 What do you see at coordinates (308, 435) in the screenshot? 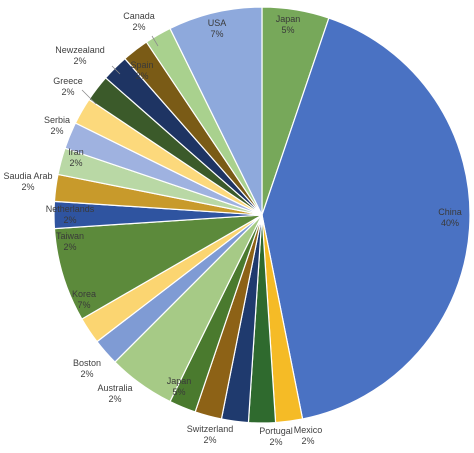
I see `slice-label-2: Mexico 2%` at bounding box center [308, 435].